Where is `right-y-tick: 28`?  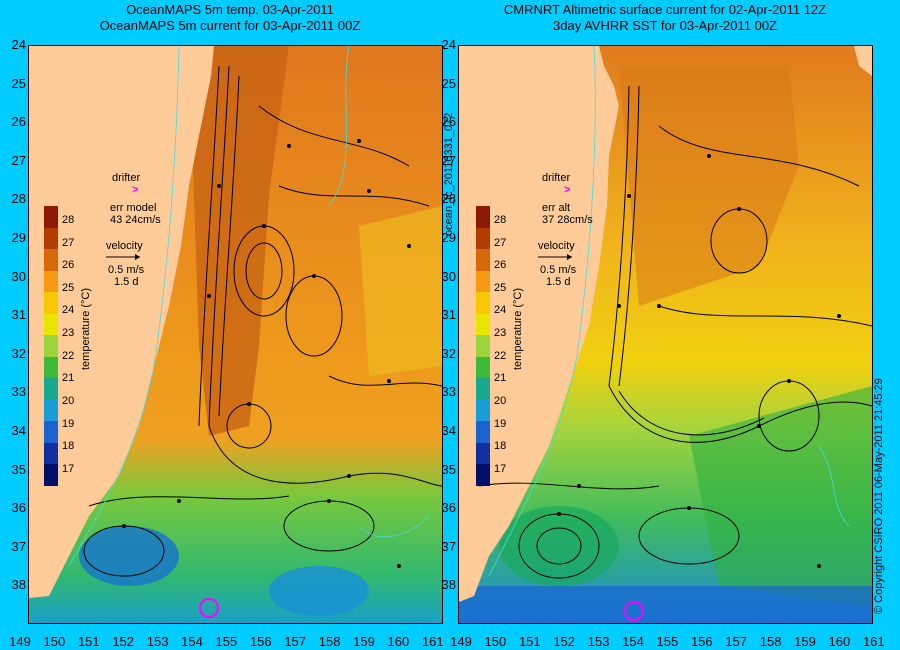
right-y-tick: 28 is located at coordinates (448, 199).